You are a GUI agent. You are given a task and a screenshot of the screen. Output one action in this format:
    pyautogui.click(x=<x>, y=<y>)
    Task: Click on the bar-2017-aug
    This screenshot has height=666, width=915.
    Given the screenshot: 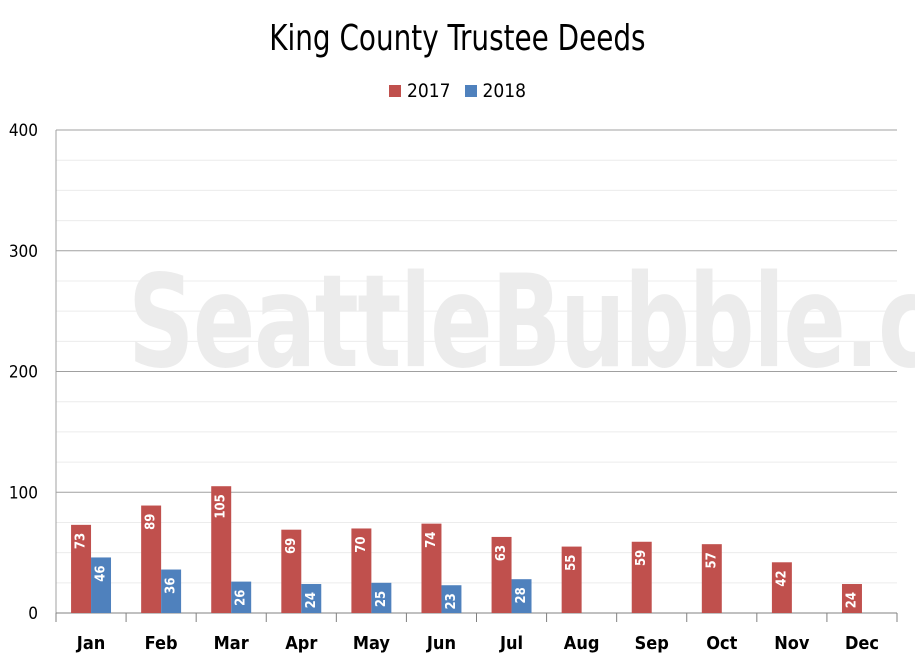 What is the action you would take?
    pyautogui.click(x=571, y=579)
    